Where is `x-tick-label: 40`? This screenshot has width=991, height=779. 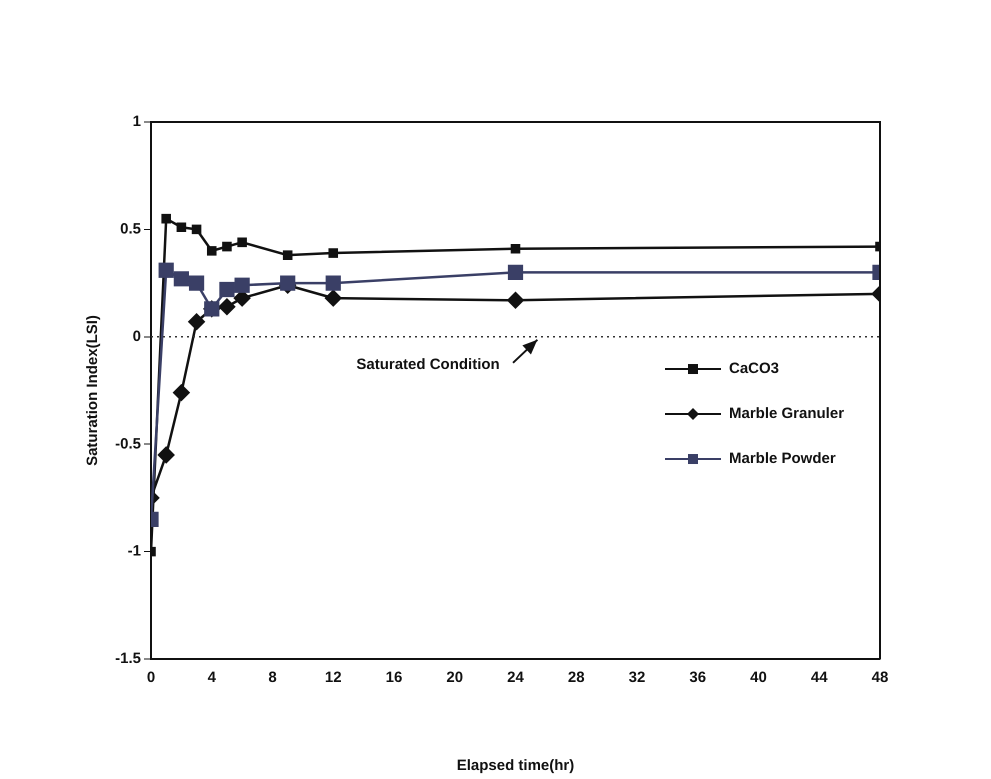
x-tick-label: 40 is located at coordinates (758, 677).